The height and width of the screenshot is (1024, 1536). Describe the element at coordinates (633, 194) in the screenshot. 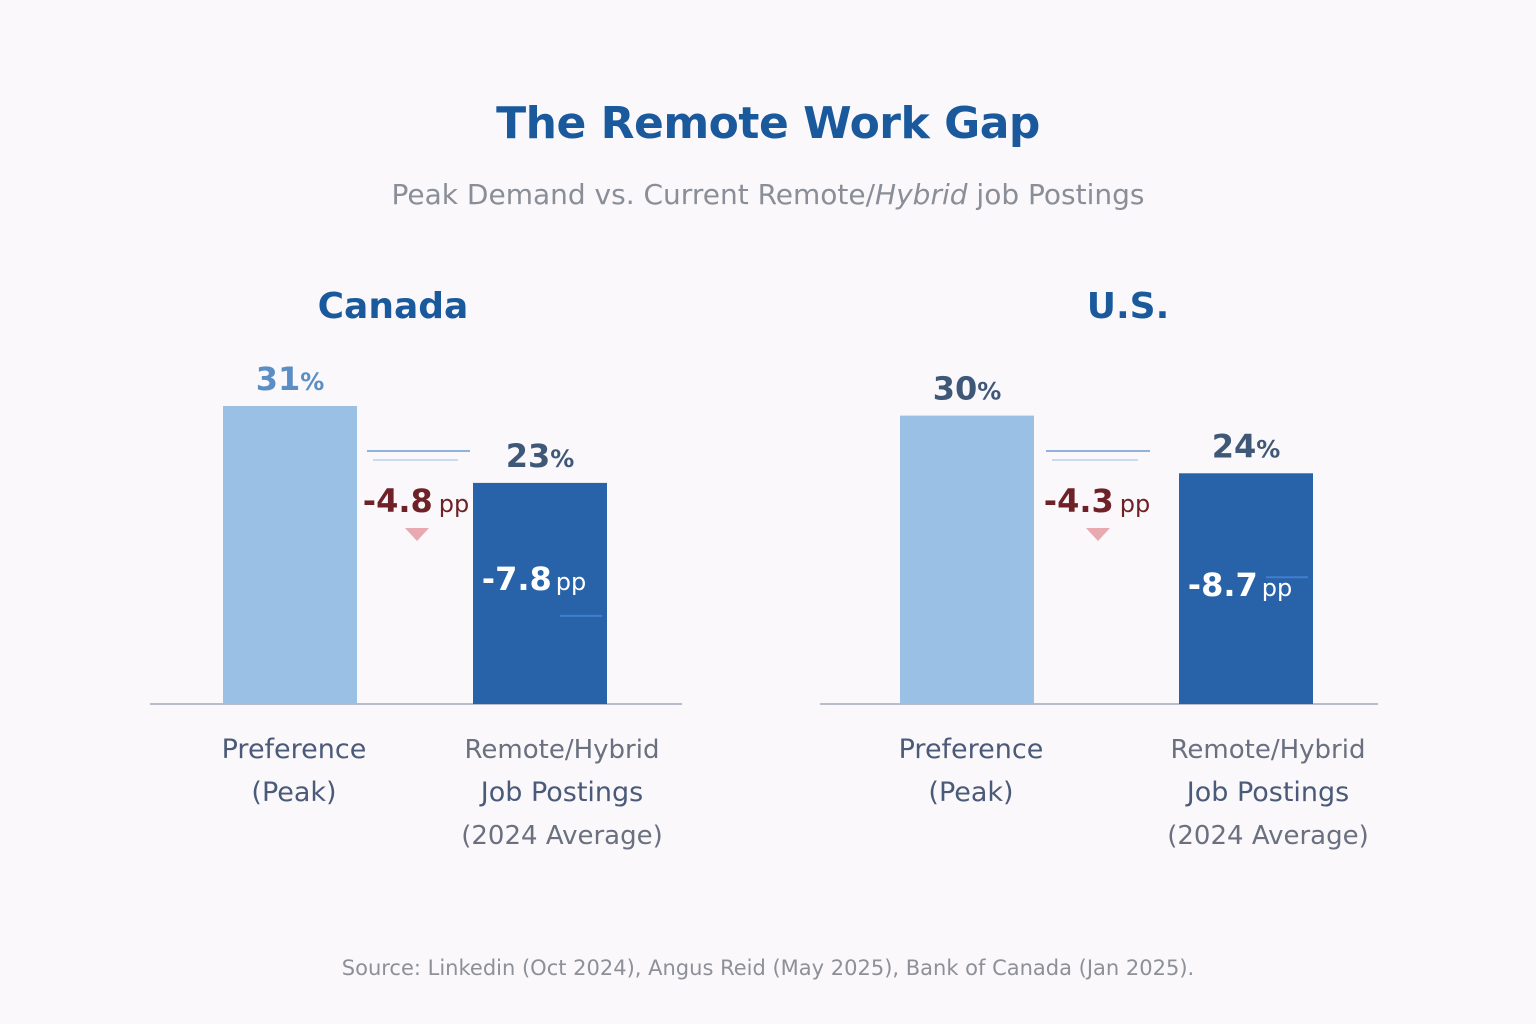

I see `subtitle-prefix: Peak Demand vs. Current Remote/` at that location.